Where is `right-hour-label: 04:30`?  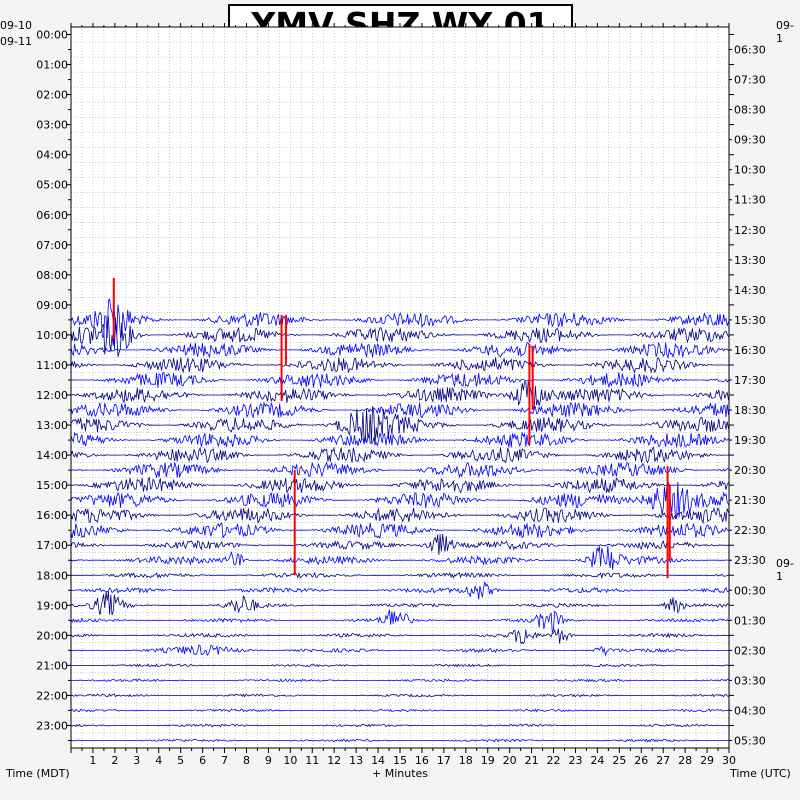 right-hour-label: 04:30 is located at coordinates (750, 710).